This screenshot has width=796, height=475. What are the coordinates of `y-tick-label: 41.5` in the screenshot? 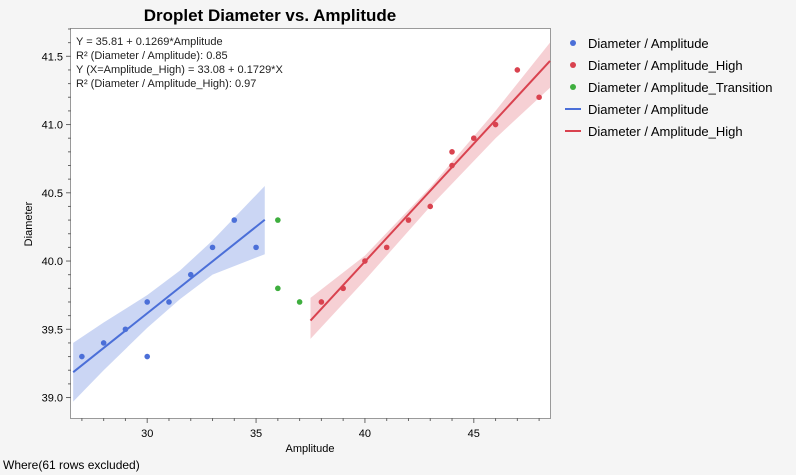 It's located at (52, 57).